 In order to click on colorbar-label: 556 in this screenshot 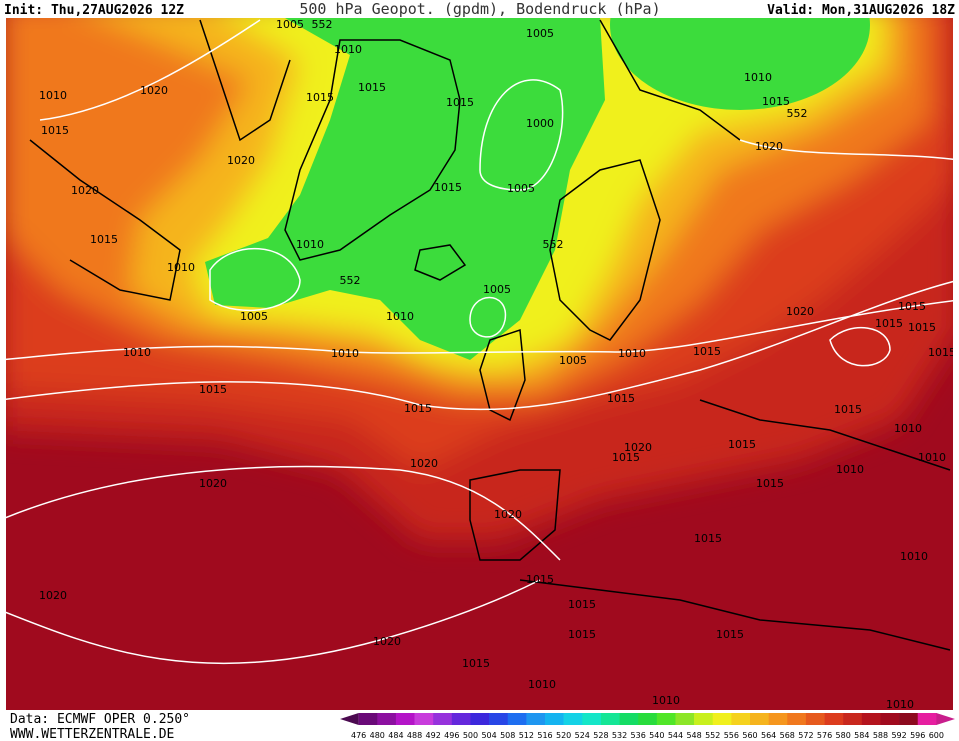, I will do `click(731, 735)`.